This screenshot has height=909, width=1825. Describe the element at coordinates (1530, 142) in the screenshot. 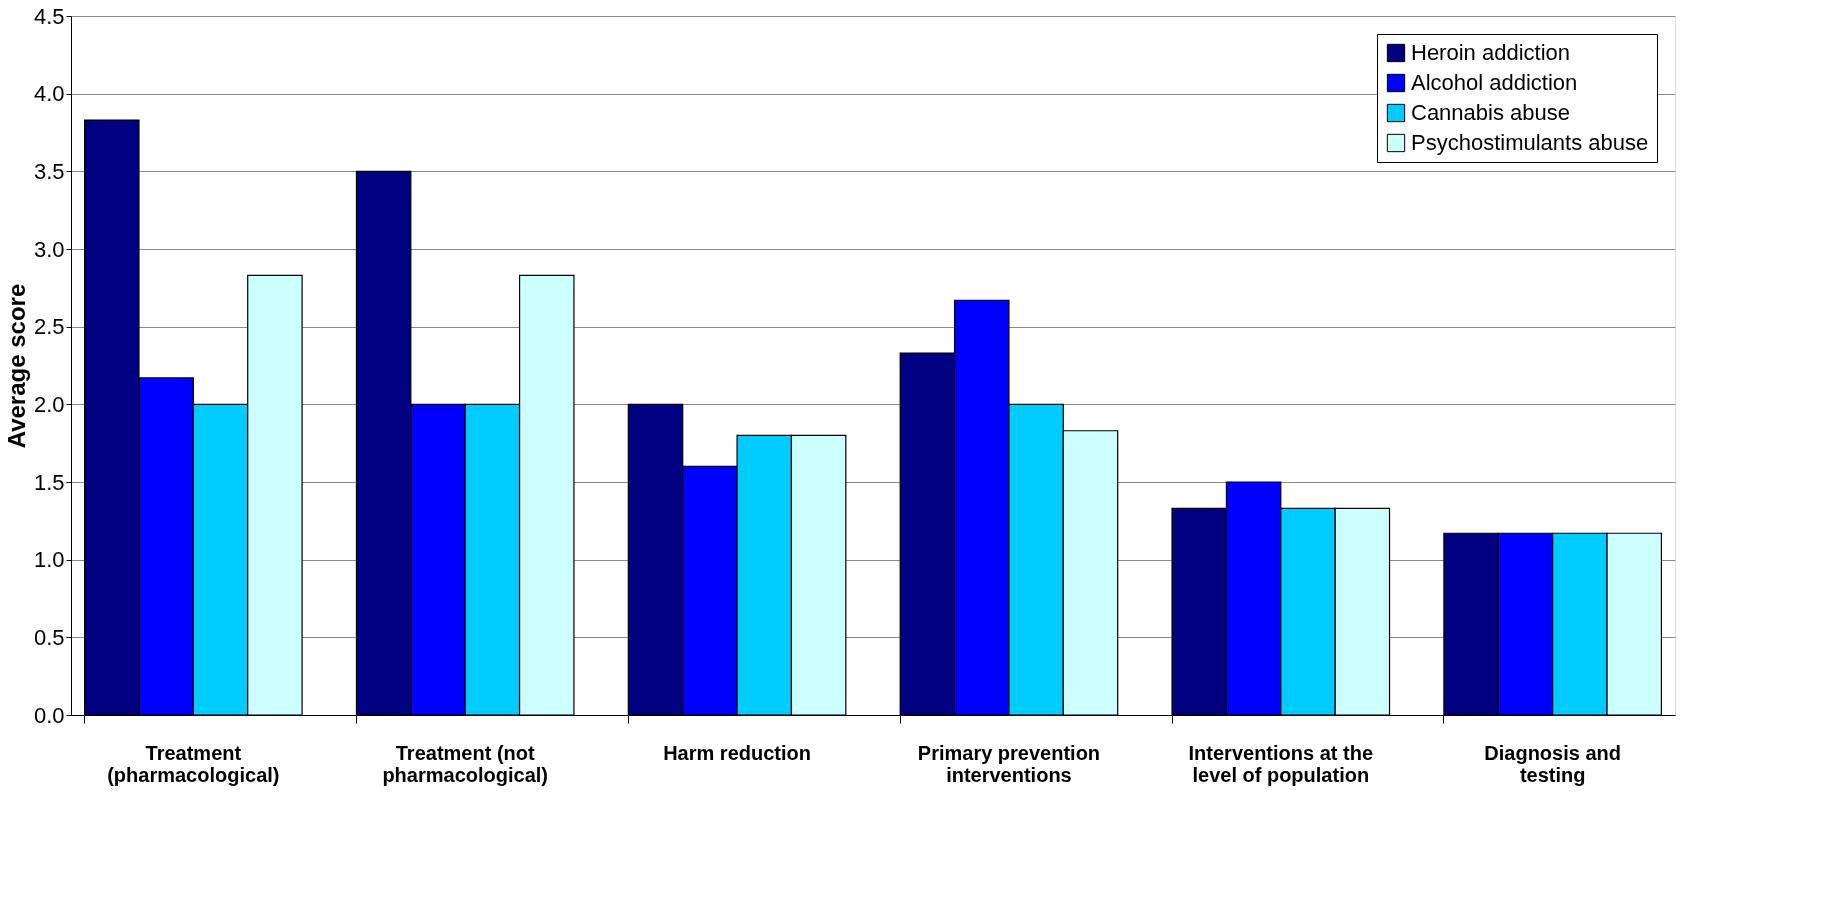

I see `legend-label: Psychostimulants abuse` at that location.